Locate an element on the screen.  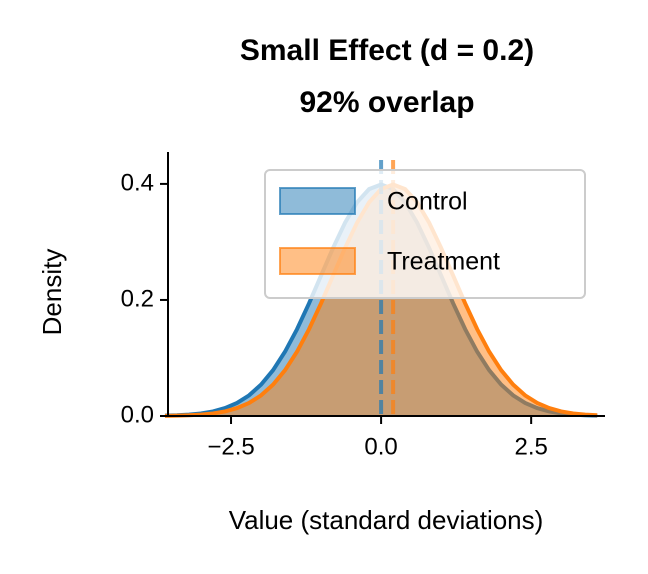
legend-label: Treatment is located at coordinates (443, 262).